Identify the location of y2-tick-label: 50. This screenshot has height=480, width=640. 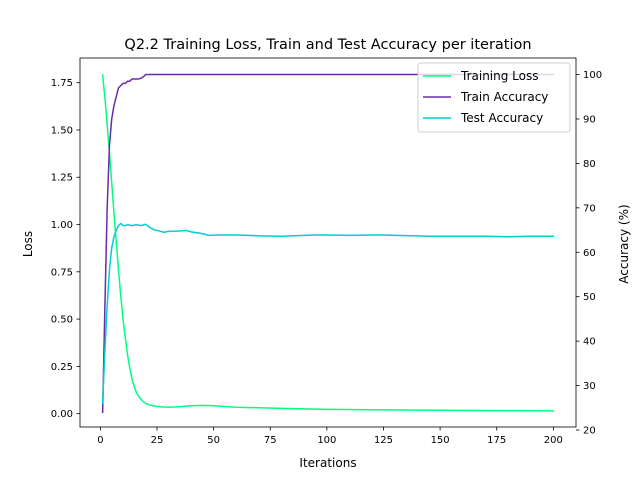
(589, 297).